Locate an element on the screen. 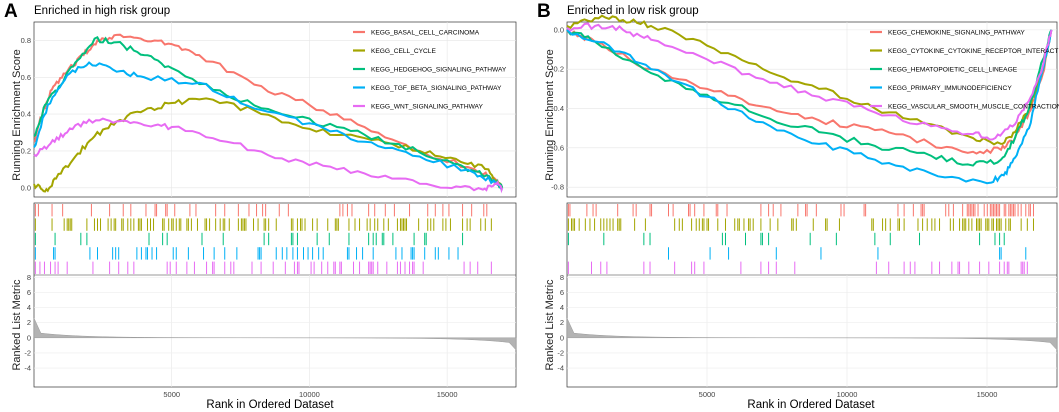 This screenshot has width=1059, height=412. es-tick-label: 0.8 is located at coordinates (26, 40).